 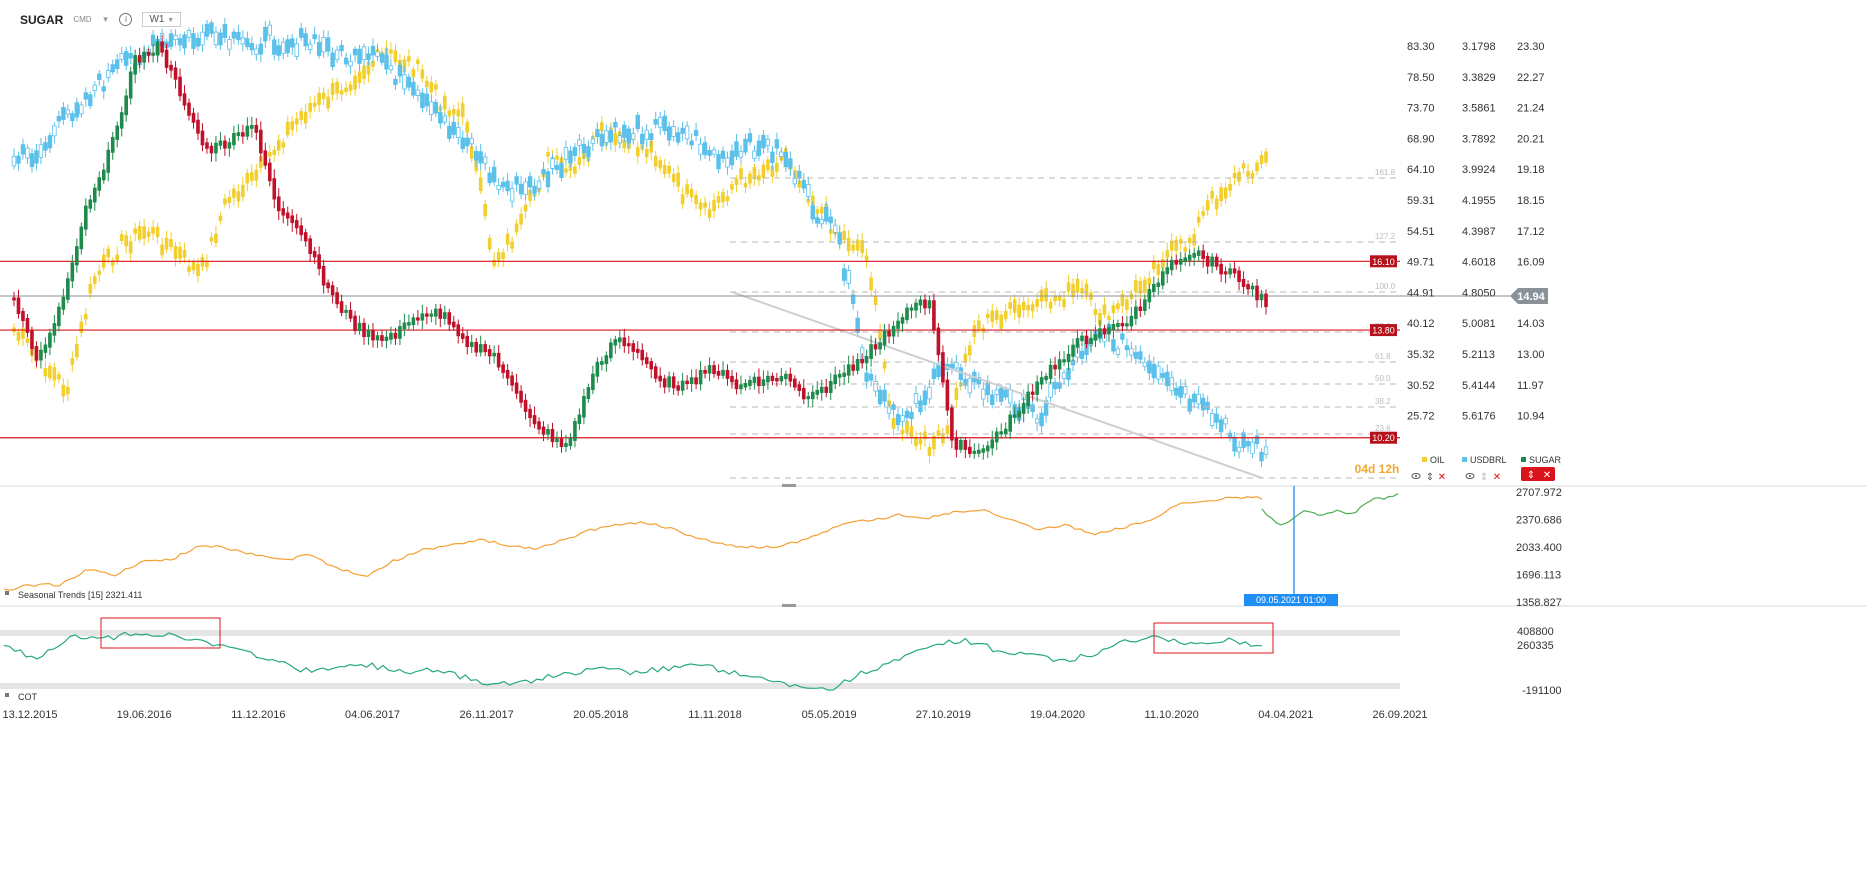 I want to click on info-icon: i, so click(x=126, y=19).